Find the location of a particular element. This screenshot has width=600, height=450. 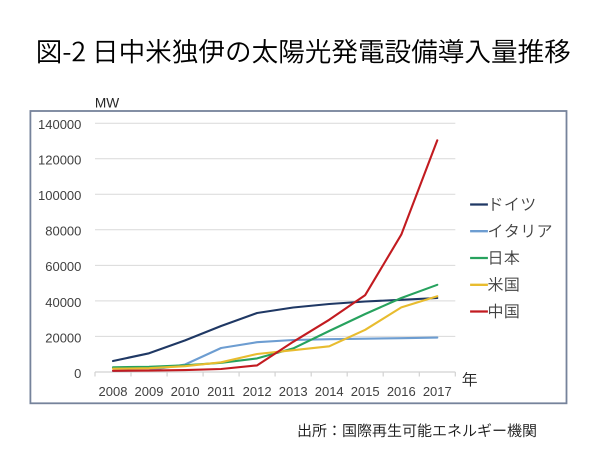

svg-text: 2010 is located at coordinates (185, 391).